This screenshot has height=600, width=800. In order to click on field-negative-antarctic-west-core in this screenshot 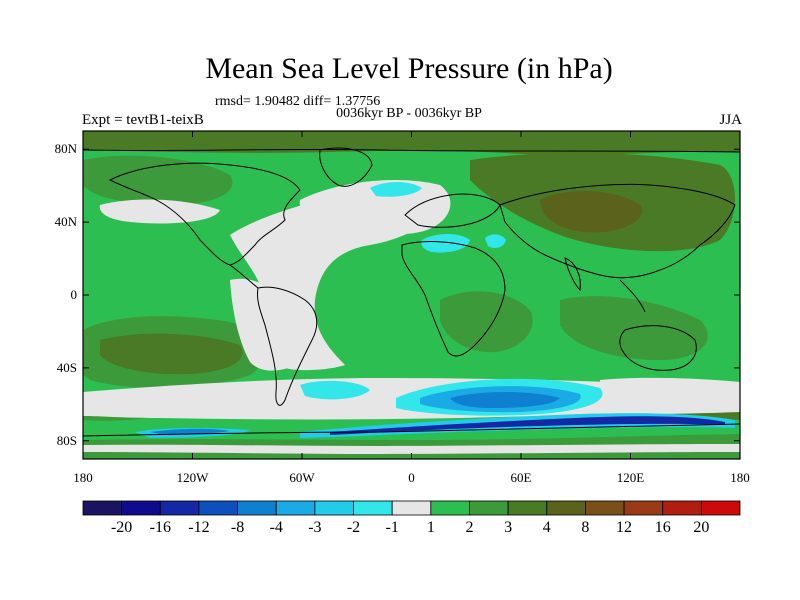, I will do `click(190, 431)`.